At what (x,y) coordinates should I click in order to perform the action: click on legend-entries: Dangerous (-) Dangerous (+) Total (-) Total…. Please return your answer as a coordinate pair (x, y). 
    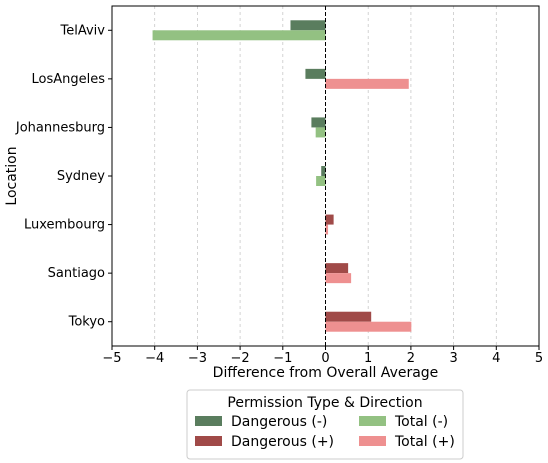
    Looking at the image, I should click on (325, 432).